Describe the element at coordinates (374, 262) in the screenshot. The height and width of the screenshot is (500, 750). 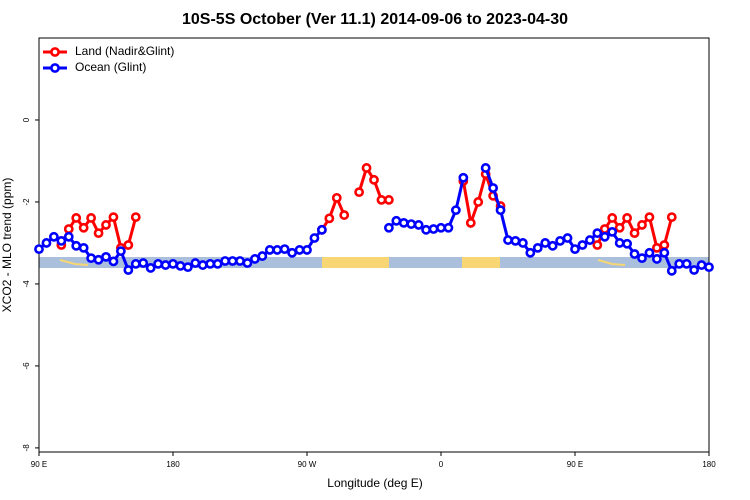
I see `map-strip` at that location.